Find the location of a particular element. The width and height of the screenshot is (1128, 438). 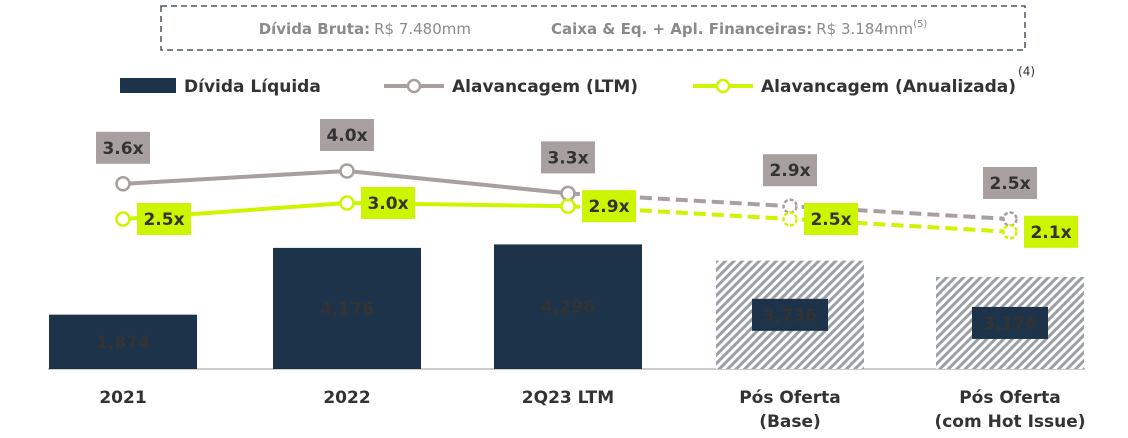

bar-label: 3,176 is located at coordinates (1010, 324).